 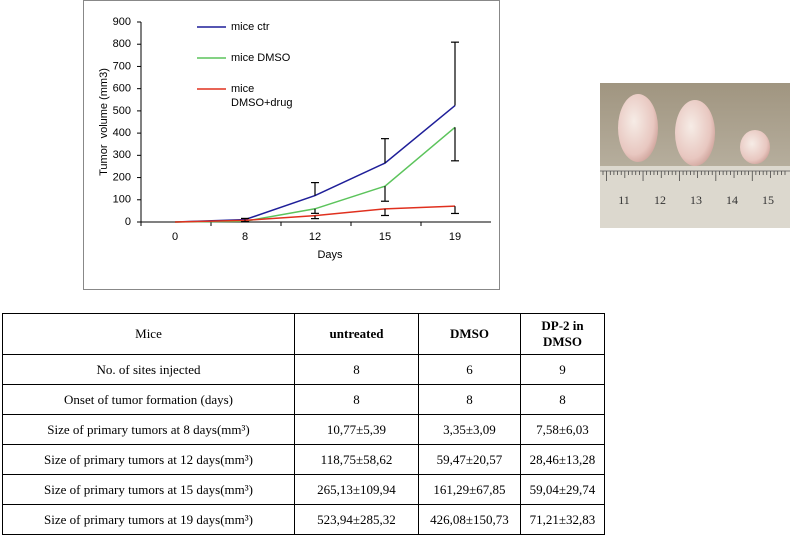 What do you see at coordinates (469, 489) in the screenshot?
I see `table-cell: 161,29±67,85` at bounding box center [469, 489].